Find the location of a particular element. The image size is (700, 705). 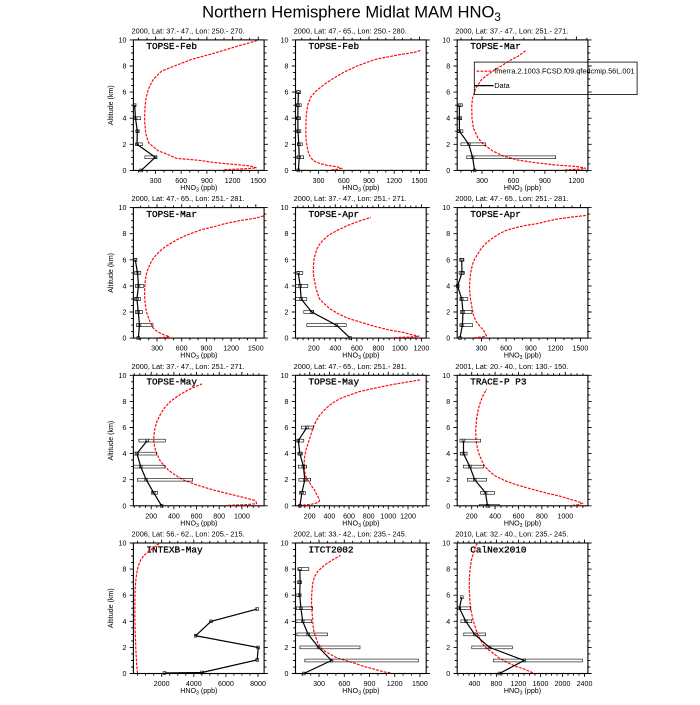

svg-text:2010, Lat: 32.- 40., Lon: 235.: 2010, Lat: 32.- 40., Lon: 235.- 245. is located at coordinates (511, 534).